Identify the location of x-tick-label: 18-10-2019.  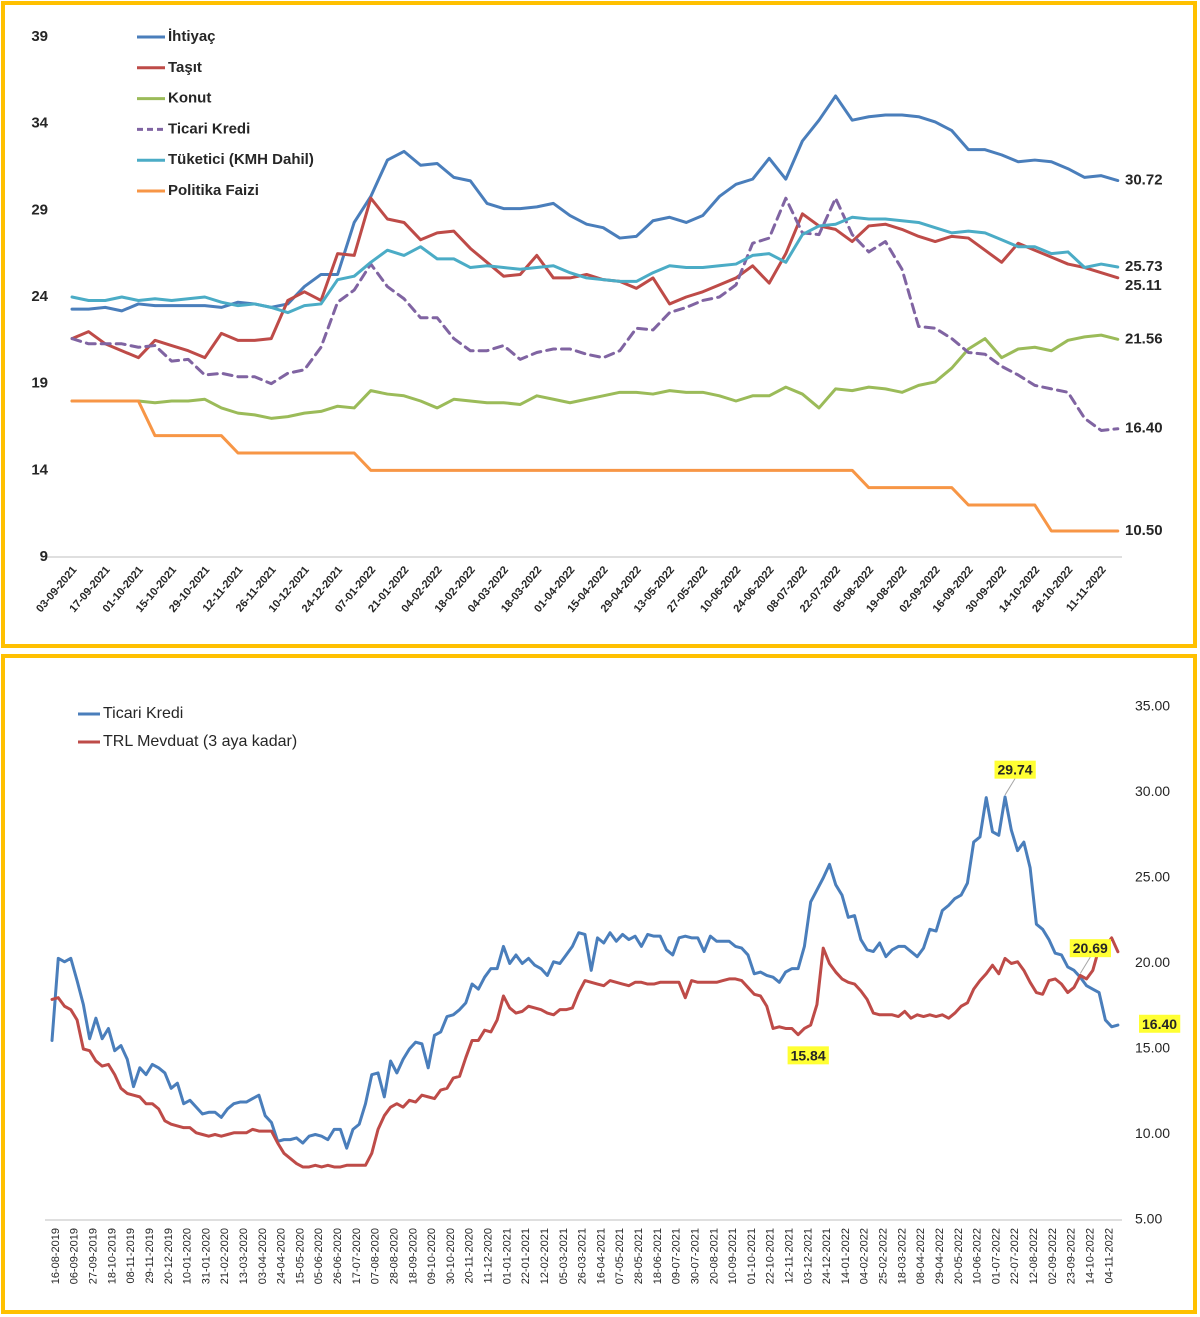
(112, 1256).